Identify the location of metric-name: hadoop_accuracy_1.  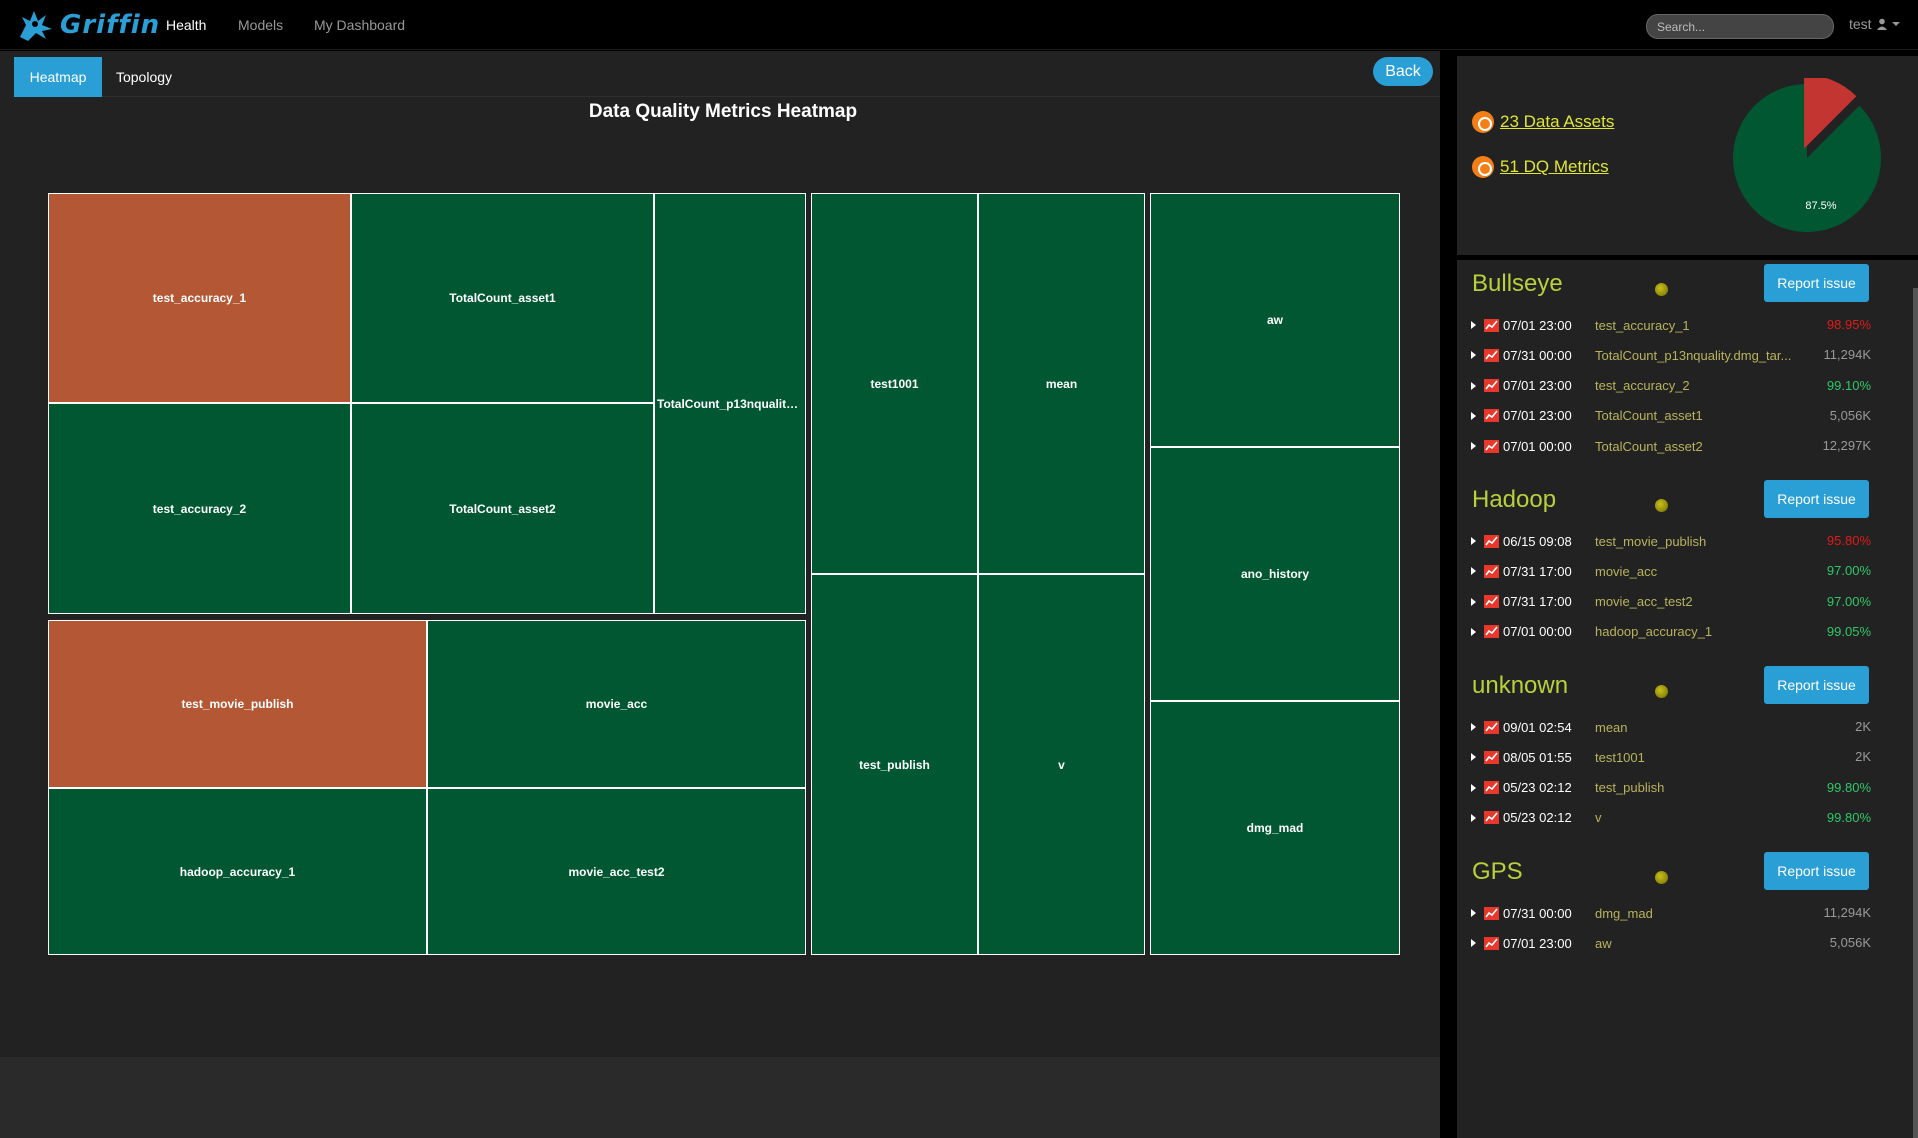
(1654, 632).